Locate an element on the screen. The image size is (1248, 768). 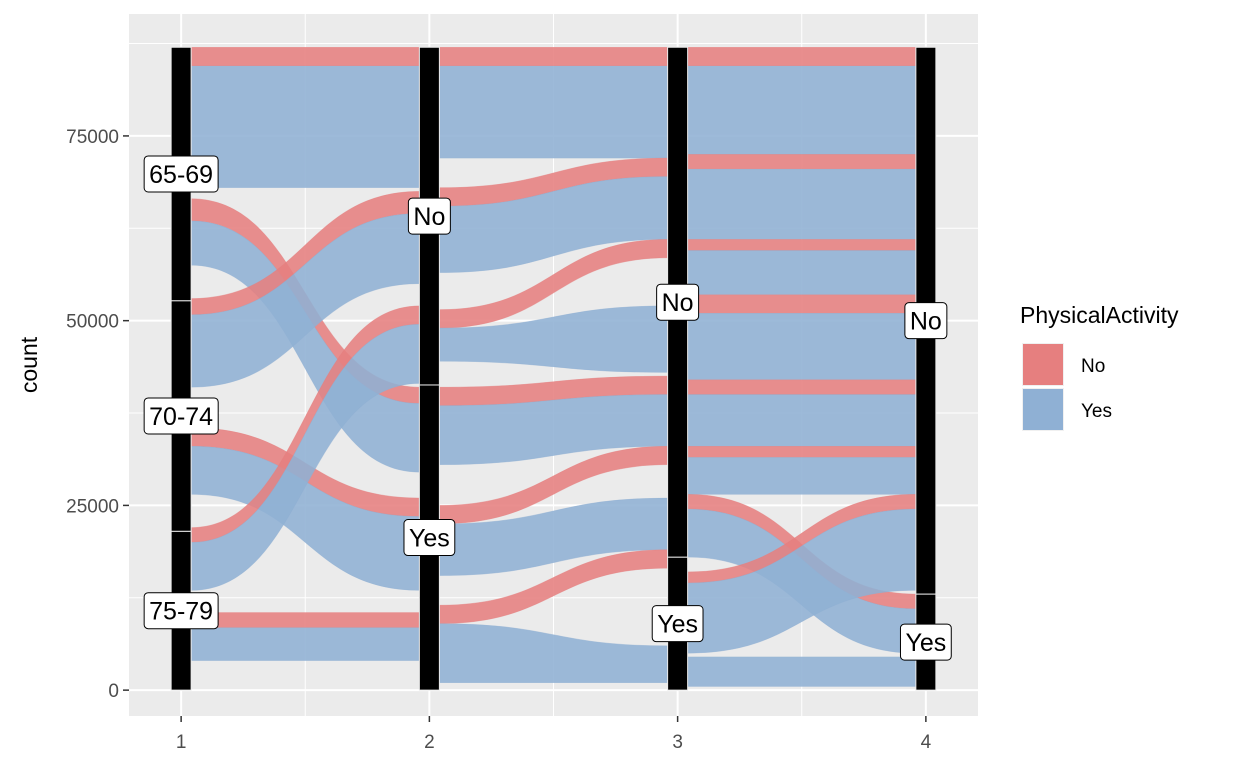
legend-title: PhysicalActivity is located at coordinates (1099, 315).